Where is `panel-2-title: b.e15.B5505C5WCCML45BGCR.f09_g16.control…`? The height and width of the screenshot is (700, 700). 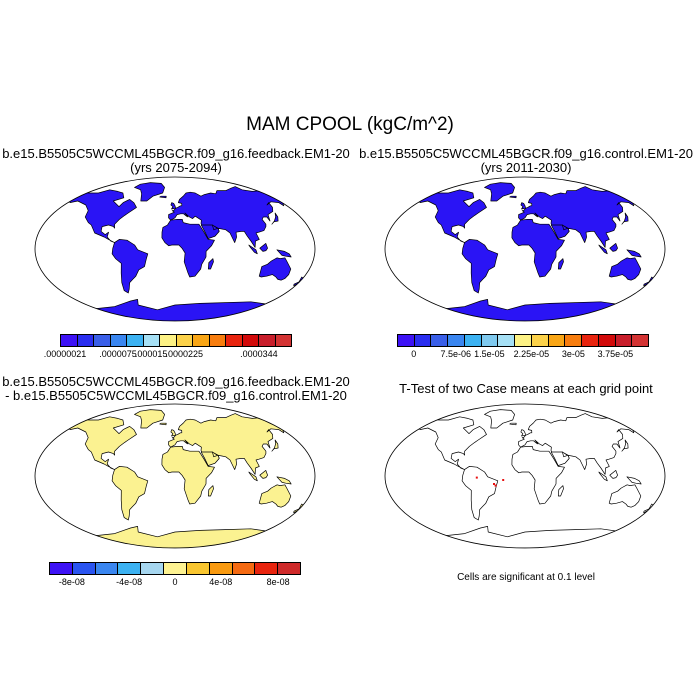 panel-2-title: b.e15.B5505C5WCCML45BGCR.f09_g16.control… is located at coordinates (526, 161).